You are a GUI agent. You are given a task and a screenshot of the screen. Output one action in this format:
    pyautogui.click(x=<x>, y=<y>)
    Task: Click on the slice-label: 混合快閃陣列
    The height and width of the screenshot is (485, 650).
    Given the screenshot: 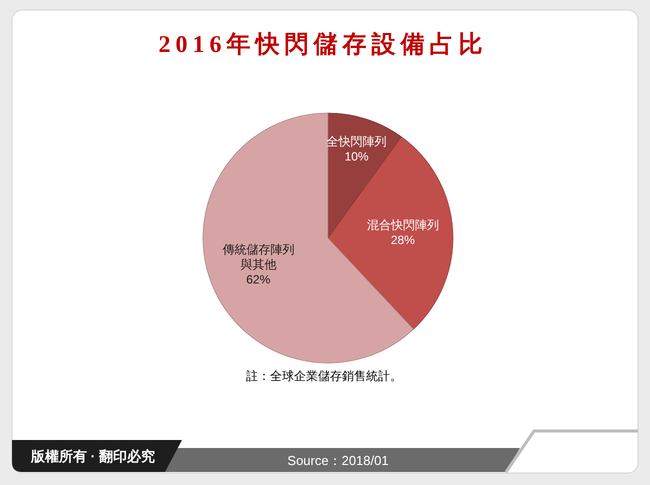 What is the action you would take?
    pyautogui.click(x=402, y=225)
    